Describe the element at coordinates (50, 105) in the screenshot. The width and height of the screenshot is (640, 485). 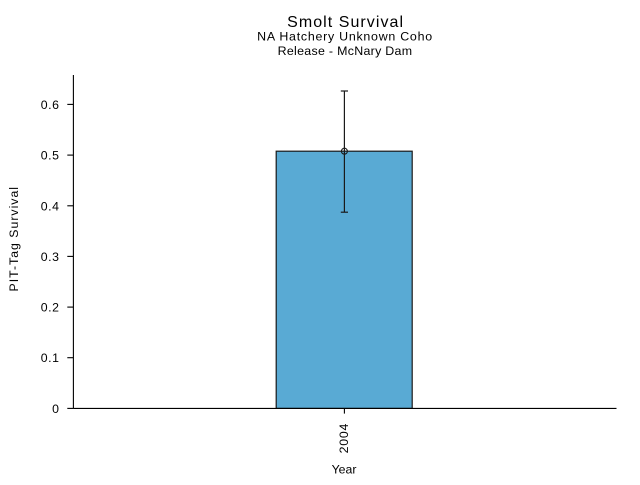
I see `svg-text: 0.6` at that location.